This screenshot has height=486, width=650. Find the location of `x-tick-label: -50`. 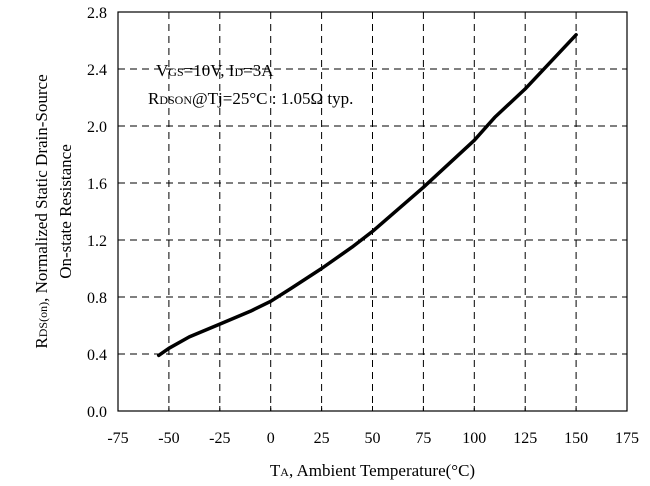

x-tick-label: -50 is located at coordinates (168, 438).